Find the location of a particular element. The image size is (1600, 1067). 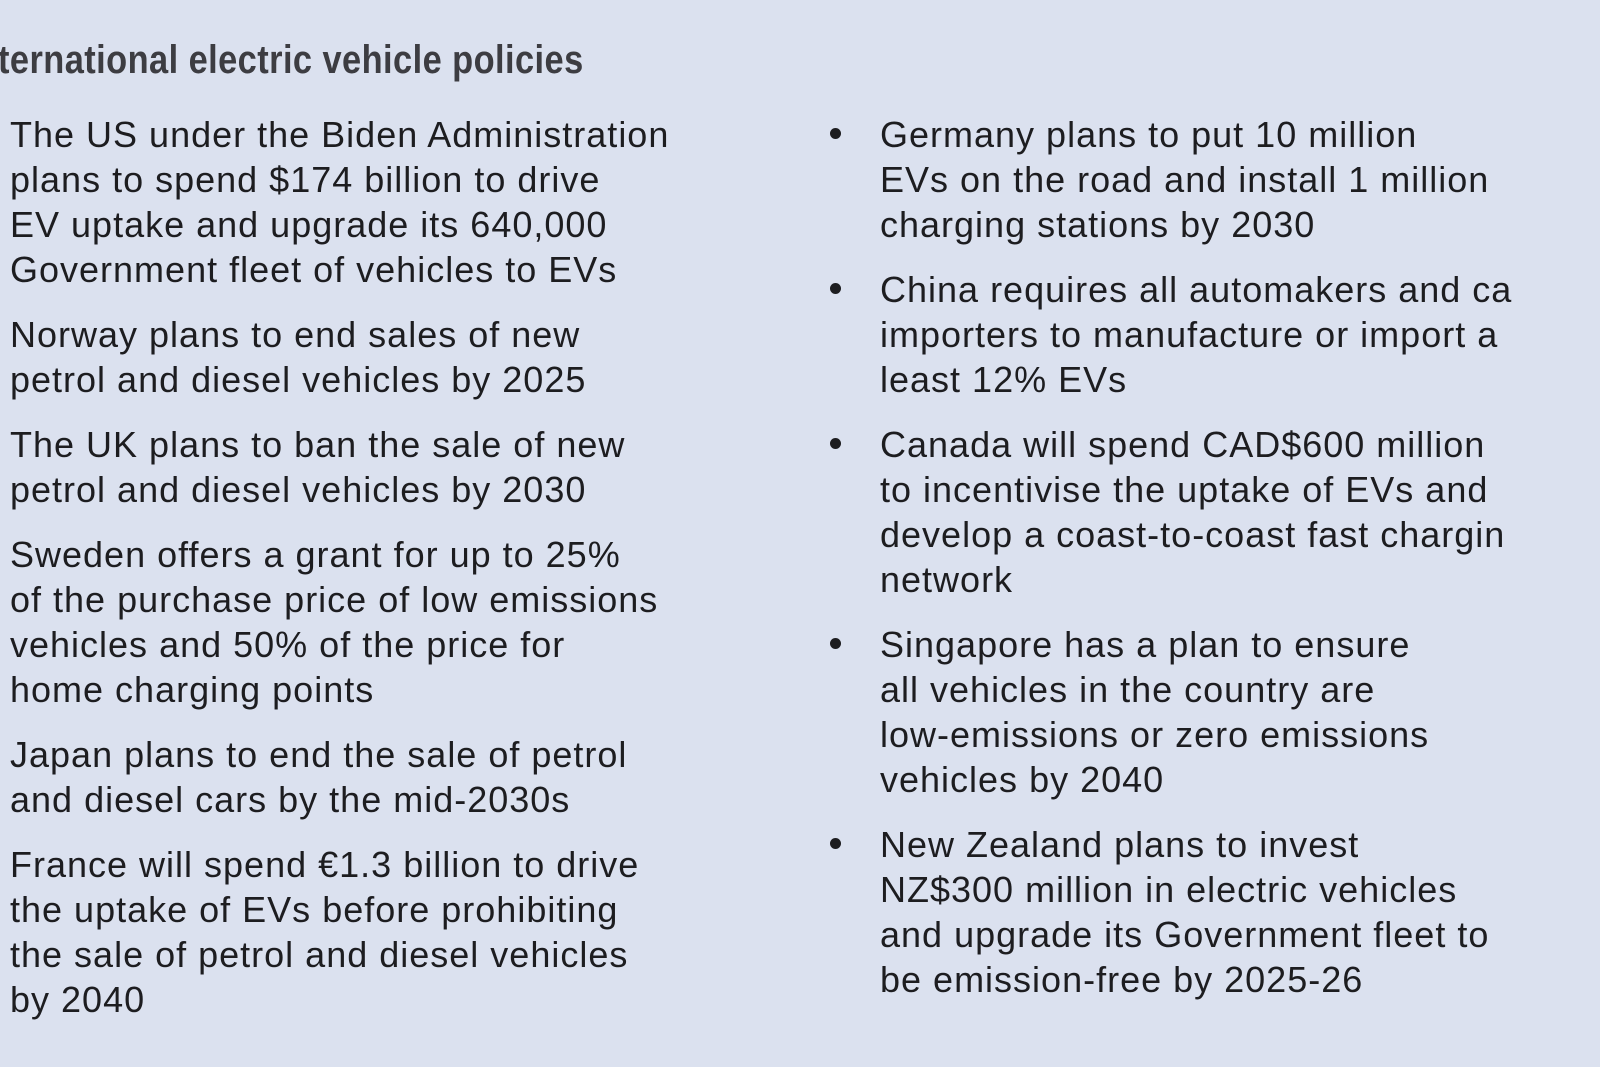

bullet-line: EVs on the road and install 1 million is located at coordinates (1185, 179).